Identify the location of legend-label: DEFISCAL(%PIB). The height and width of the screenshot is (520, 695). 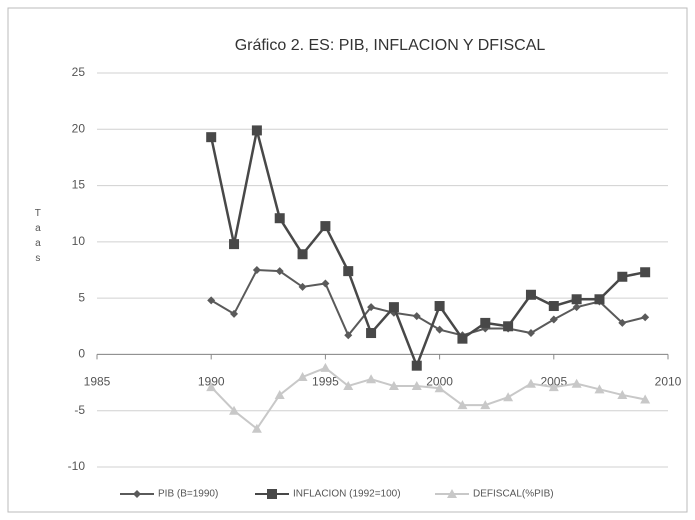
(513, 494).